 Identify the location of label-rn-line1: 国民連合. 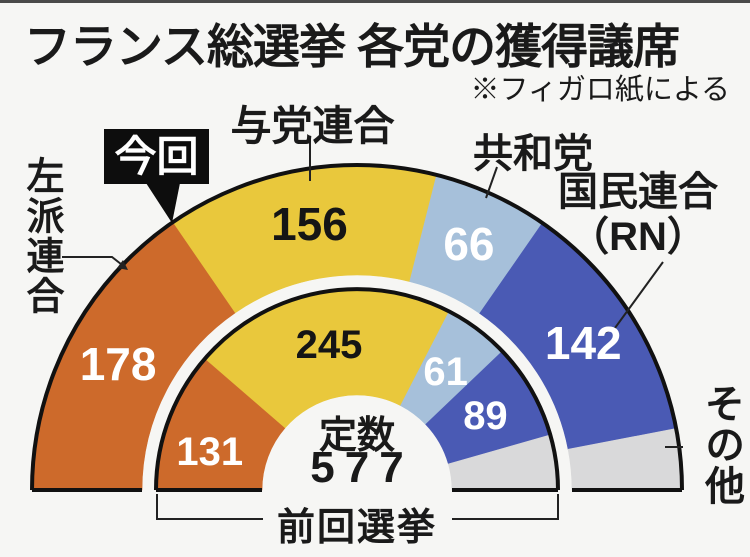
(638, 192).